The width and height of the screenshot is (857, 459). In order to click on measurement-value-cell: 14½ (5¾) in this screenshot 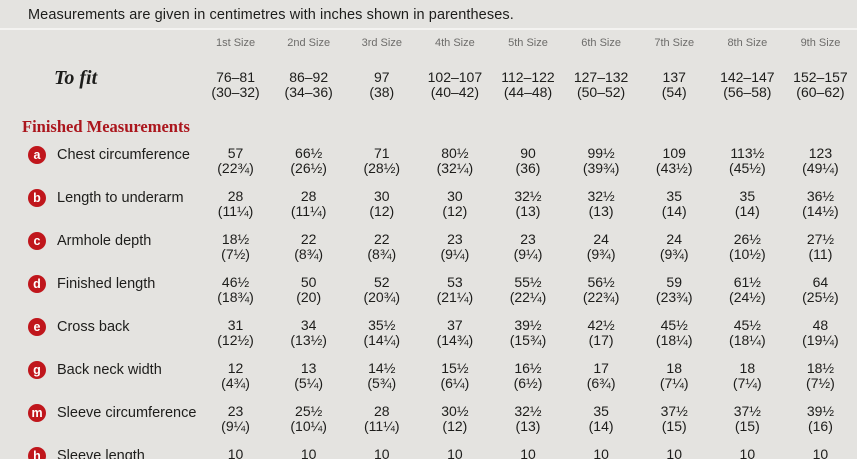, I will do `click(381, 378)`.